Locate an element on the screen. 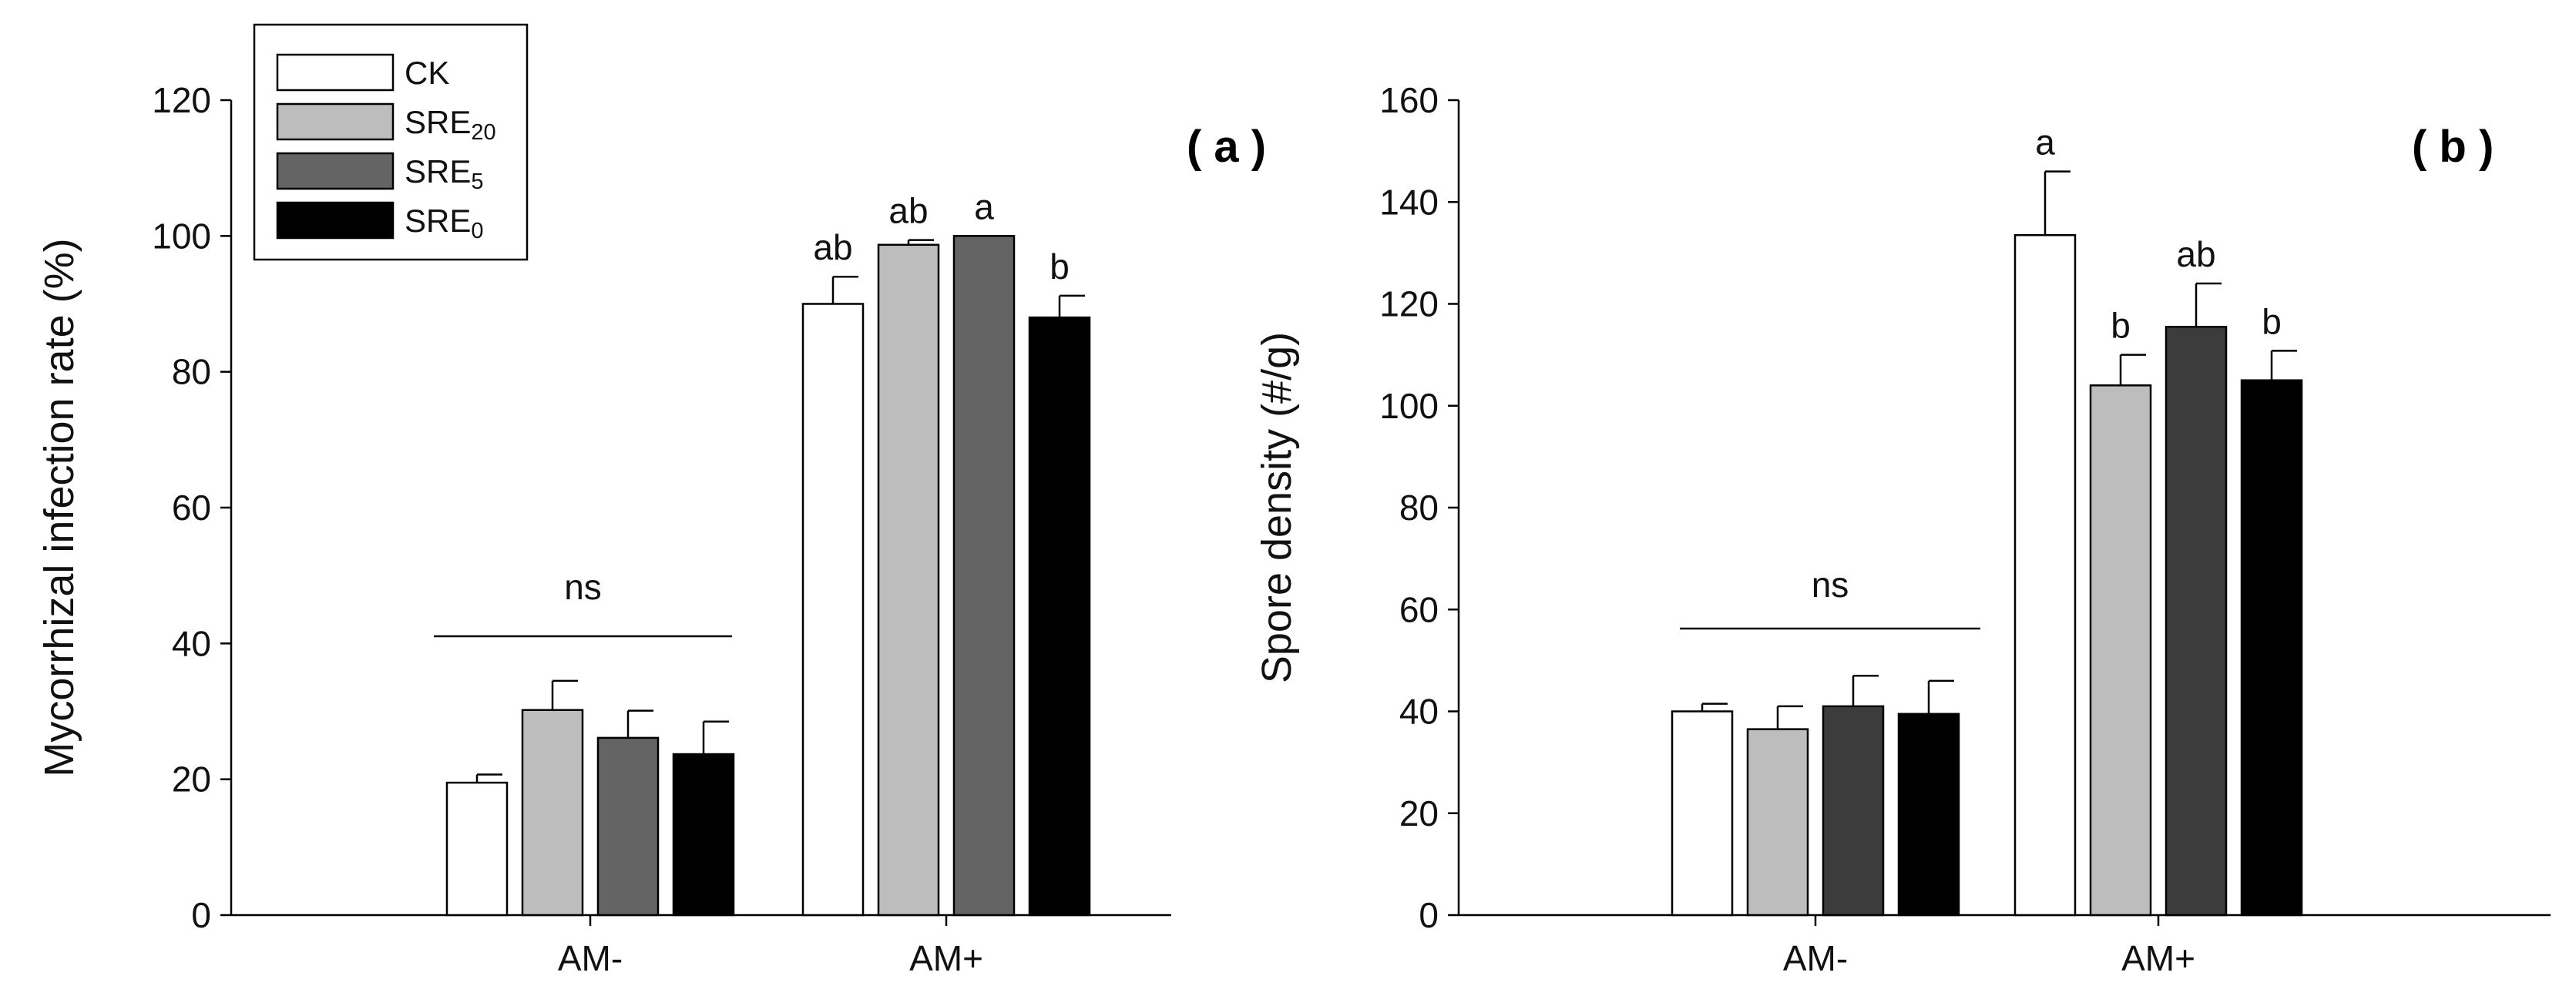 Image resolution: width=2576 pixels, height=1006 pixels. legend-label: SRE0 is located at coordinates (444, 223).